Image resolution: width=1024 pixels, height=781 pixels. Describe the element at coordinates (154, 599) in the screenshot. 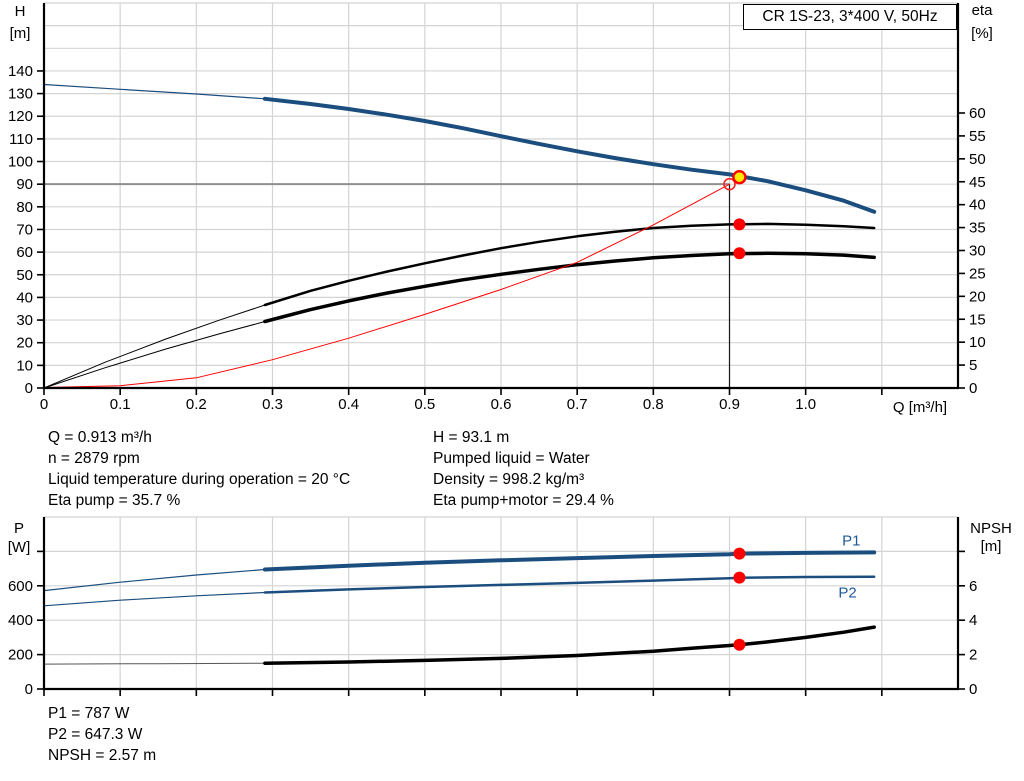

I see `series-p2-curve-thin` at that location.